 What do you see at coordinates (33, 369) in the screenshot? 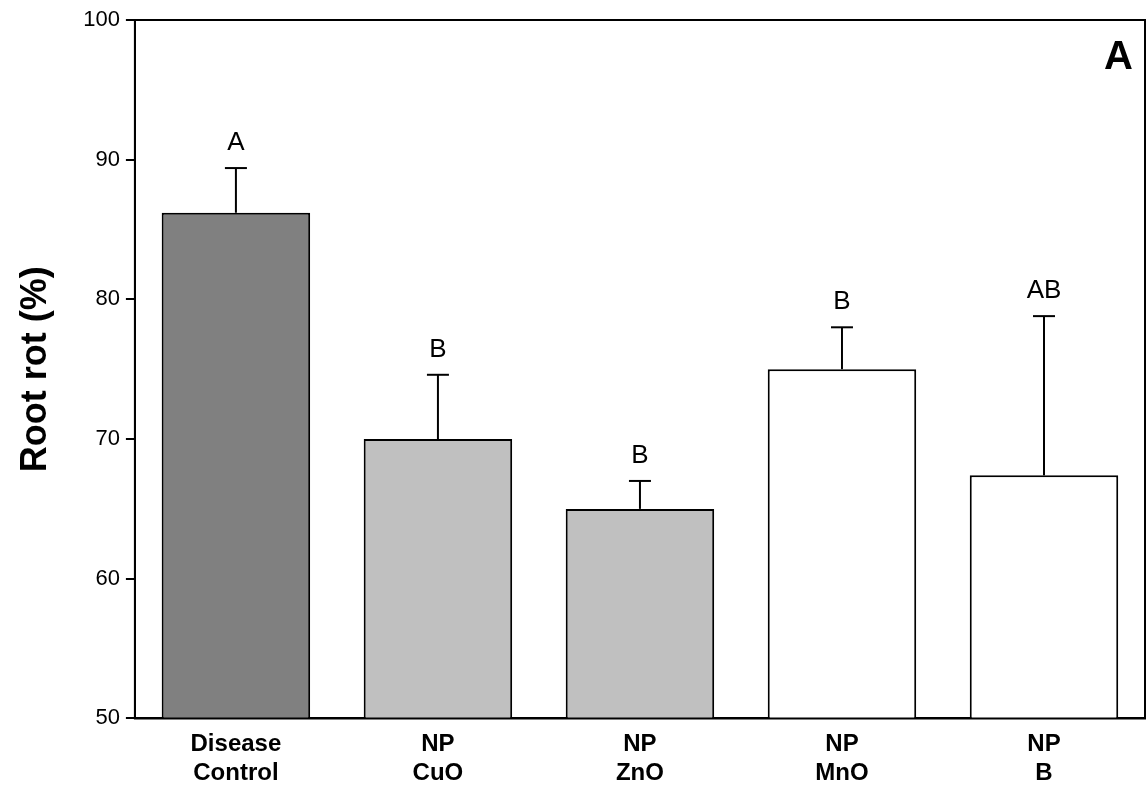
I see `y-axis-title: Root rot (%)` at bounding box center [33, 369].